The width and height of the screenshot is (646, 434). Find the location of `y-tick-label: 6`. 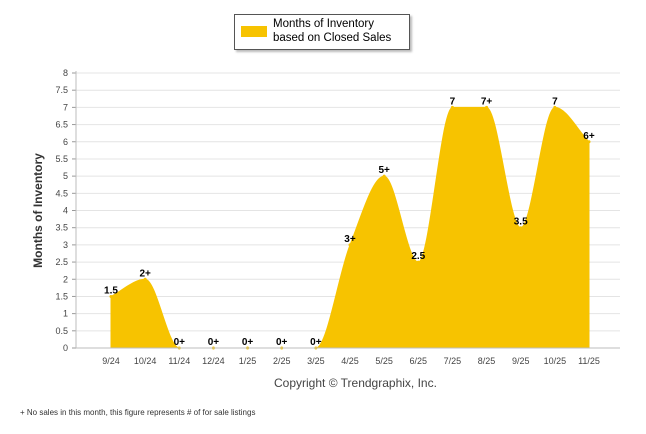

y-tick-label: 6 is located at coordinates (65, 142).